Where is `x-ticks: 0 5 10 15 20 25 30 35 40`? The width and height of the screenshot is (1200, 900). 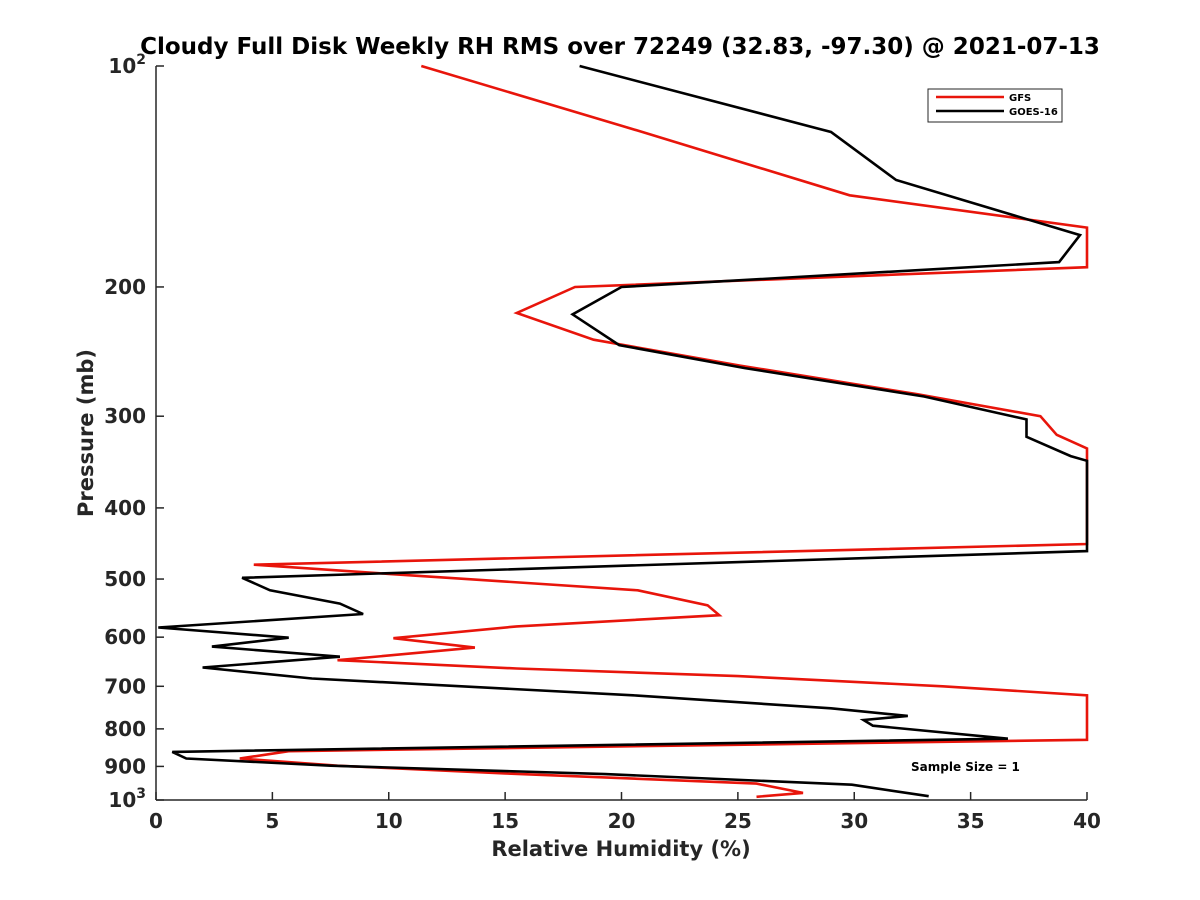
x-ticks: 0 5 10 15 20 25 30 35 40 is located at coordinates (625, 812).